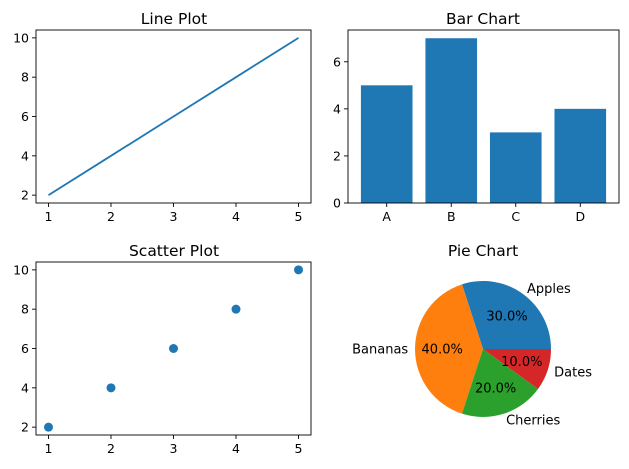 This screenshot has width=629, height=469. What do you see at coordinates (573, 373) in the screenshot?
I see `pie-label-dates: Dates` at bounding box center [573, 373].